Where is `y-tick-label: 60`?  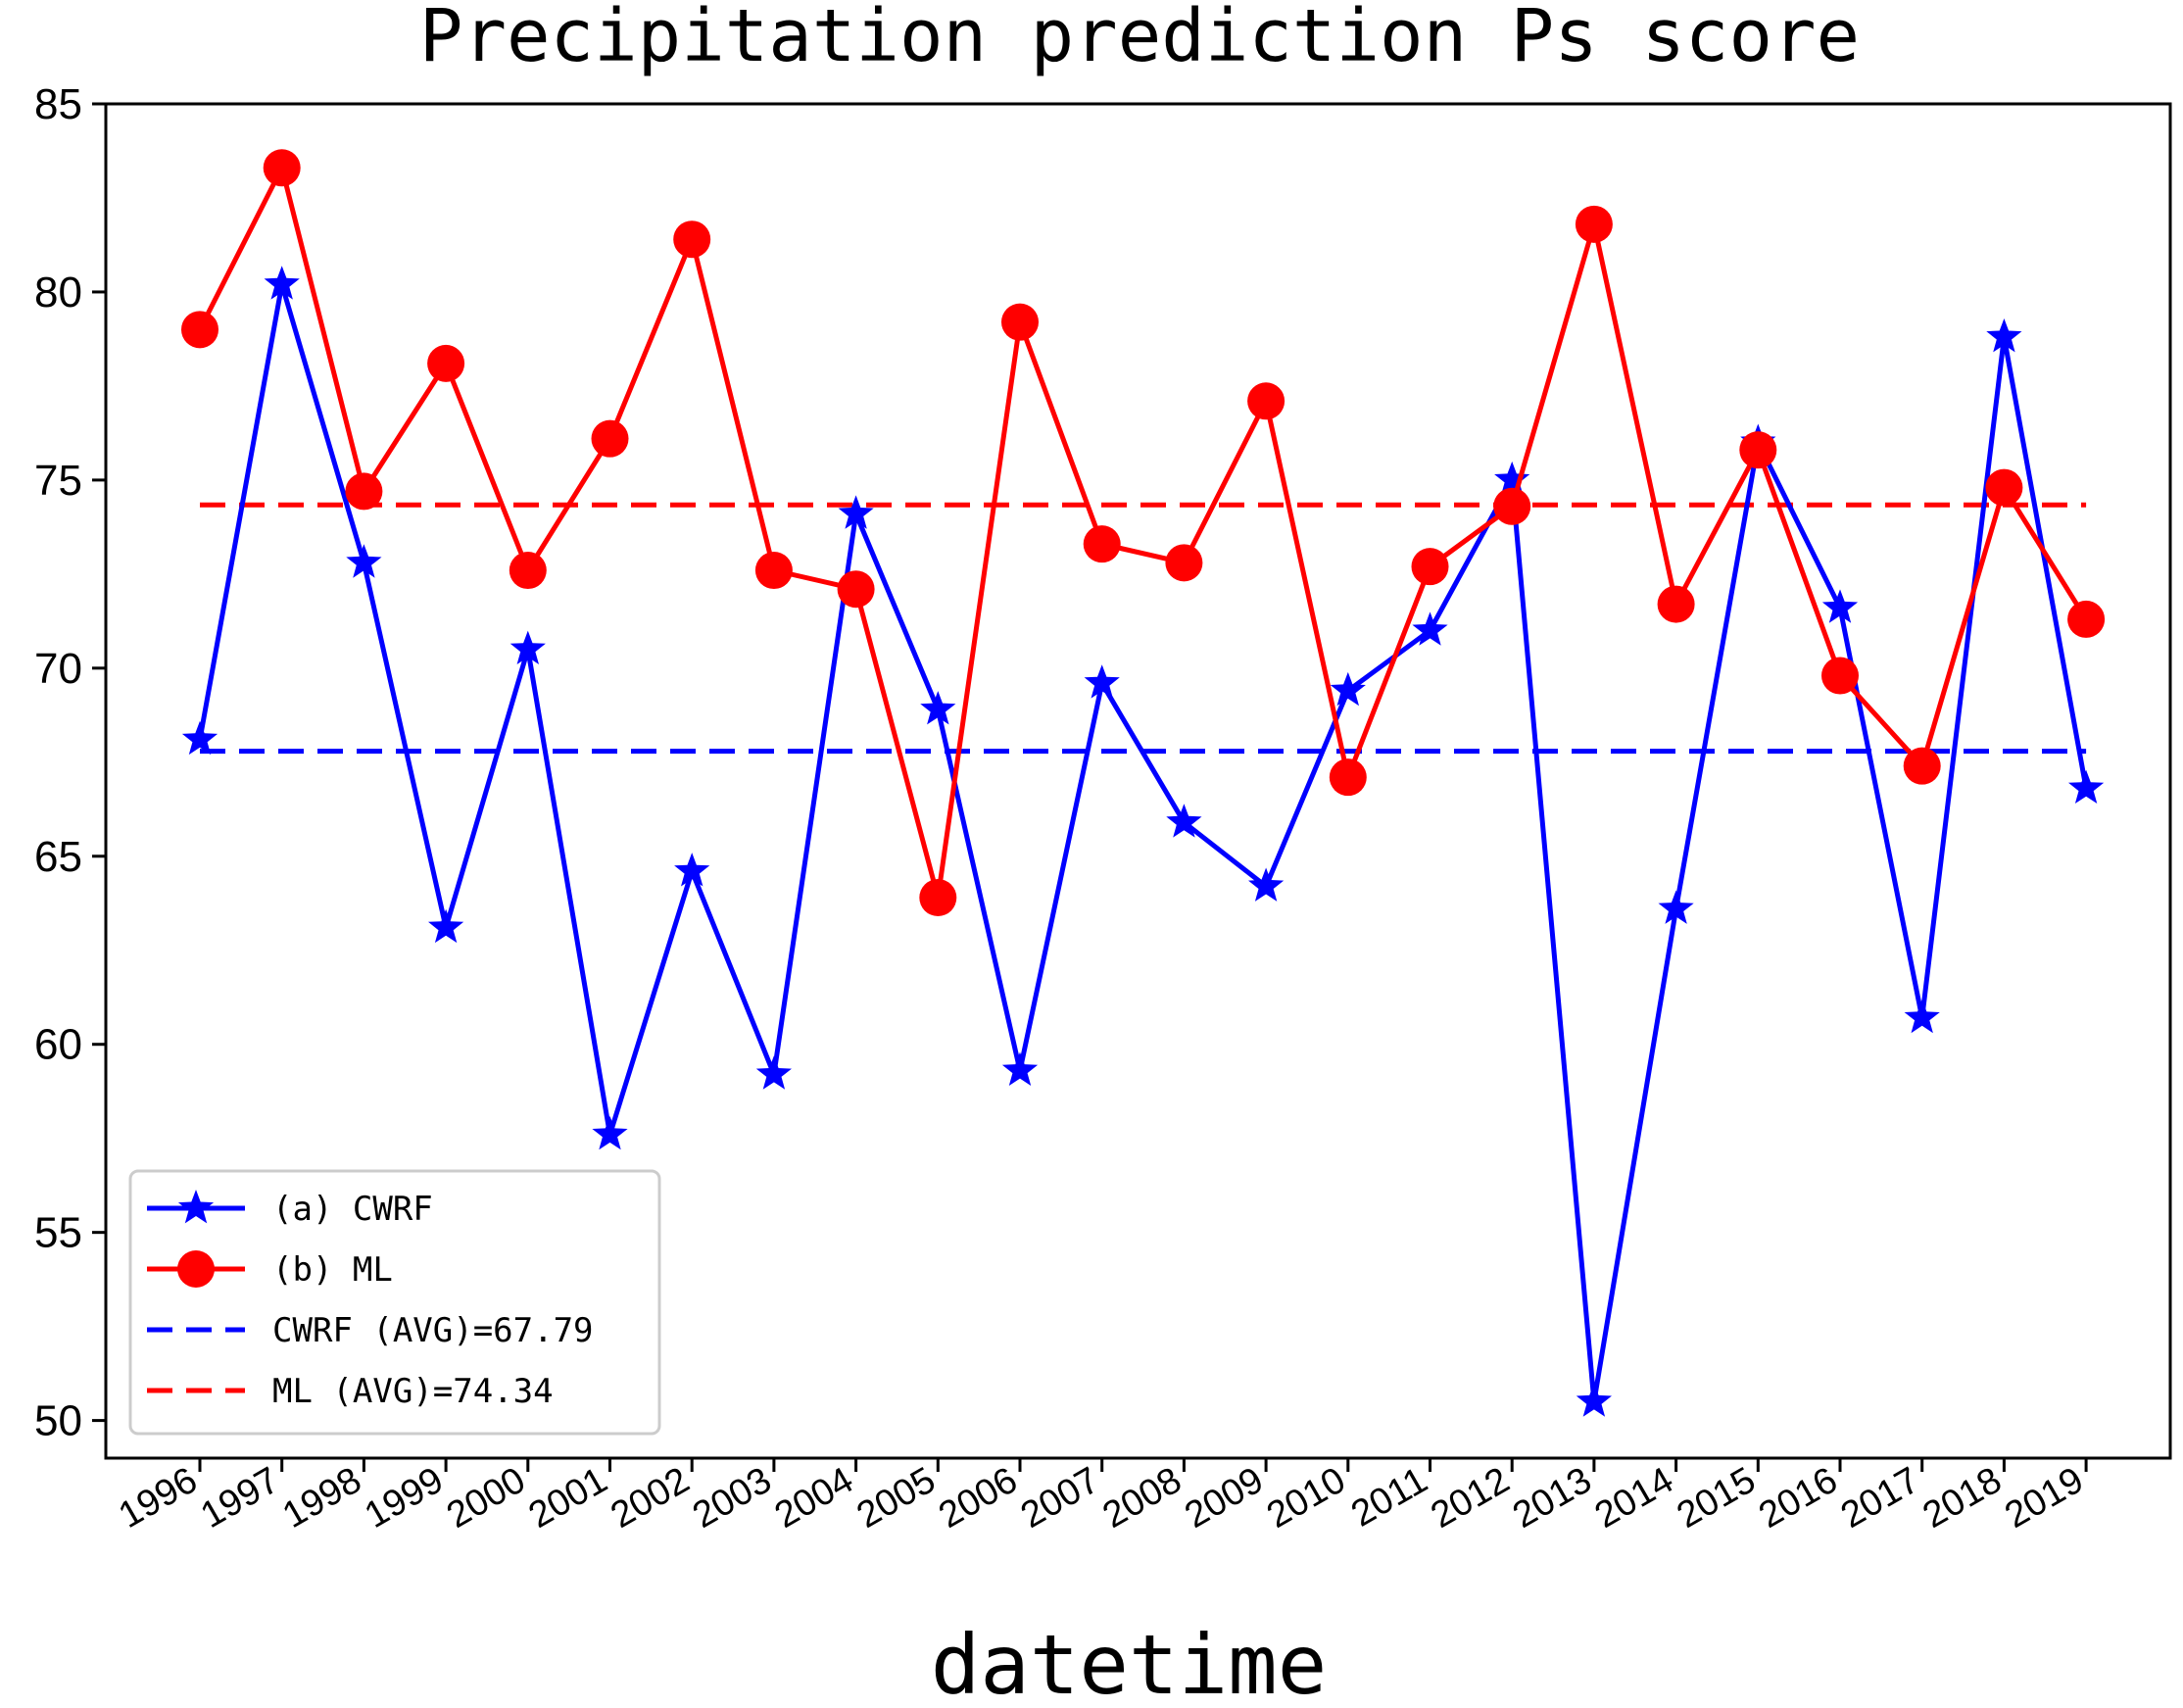
y-tick-label: 60 is located at coordinates (58, 1045).